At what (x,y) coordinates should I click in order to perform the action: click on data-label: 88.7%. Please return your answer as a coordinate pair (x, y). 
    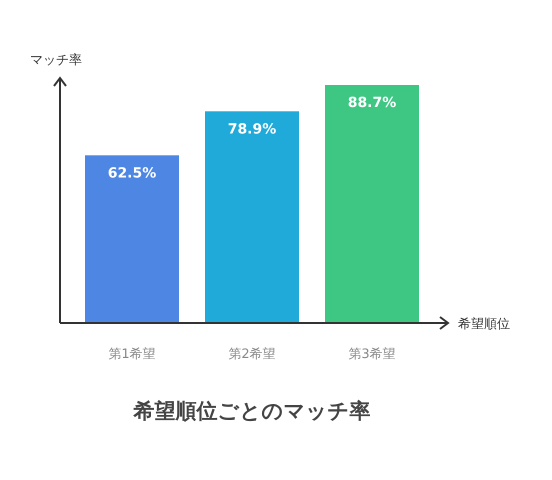
    Looking at the image, I should click on (372, 103).